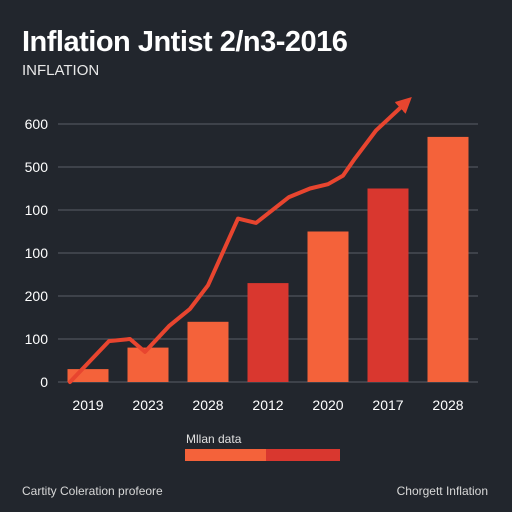 This screenshot has height=512, width=512. What do you see at coordinates (37, 167) in the screenshot?
I see `y-tick-label: 500` at bounding box center [37, 167].